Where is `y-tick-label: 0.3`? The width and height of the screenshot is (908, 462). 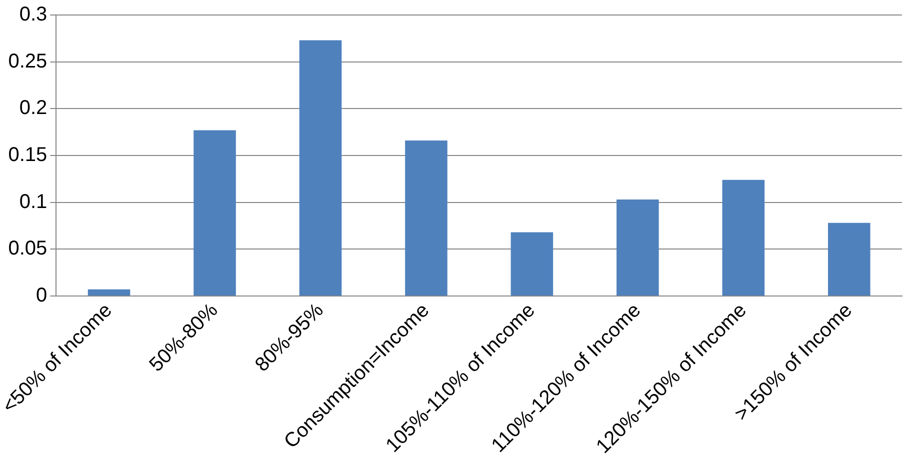
y-tick-label: 0.3 is located at coordinates (33, 15).